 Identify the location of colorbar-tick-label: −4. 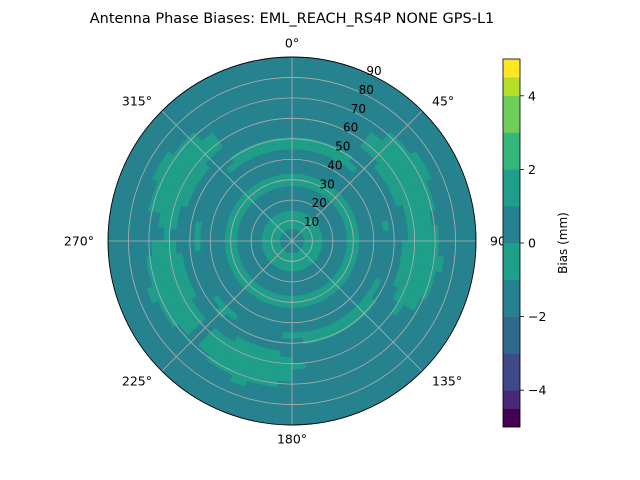
(537, 390).